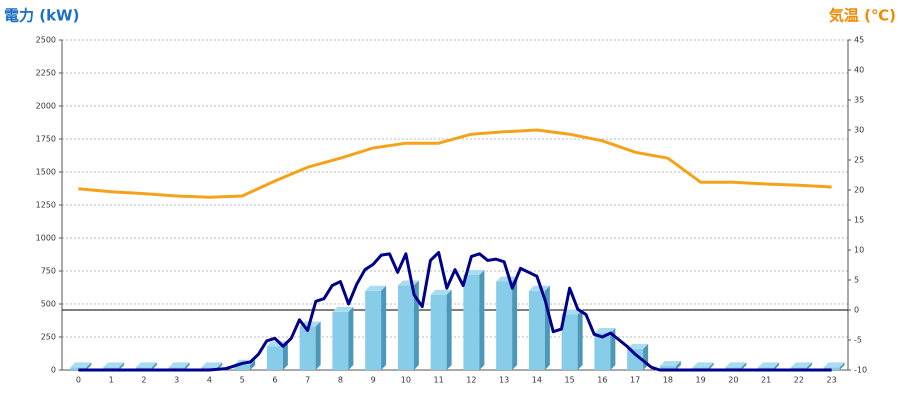  I want to click on x-tick-label: 10, so click(406, 380).